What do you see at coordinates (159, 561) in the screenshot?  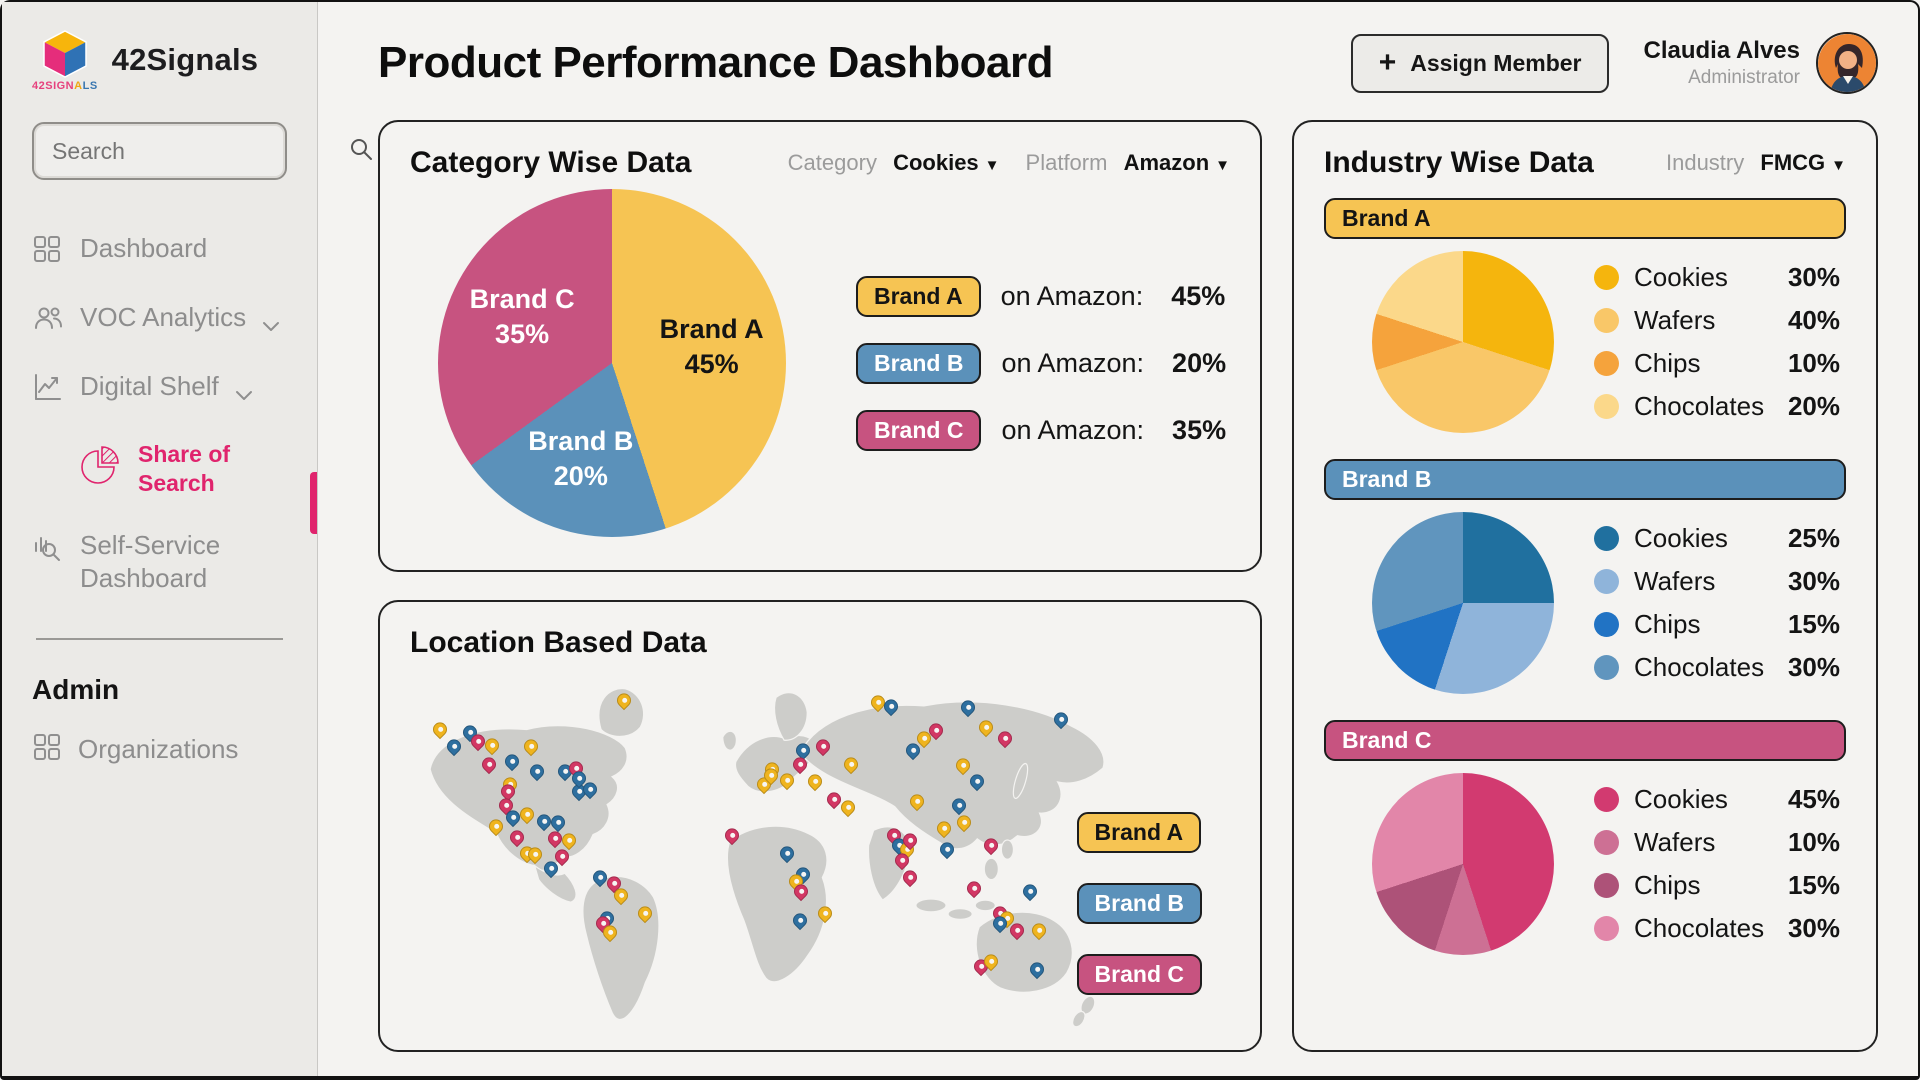 I see `sidebar-item-self-service-dashboard: Self-Service Dashboard` at bounding box center [159, 561].